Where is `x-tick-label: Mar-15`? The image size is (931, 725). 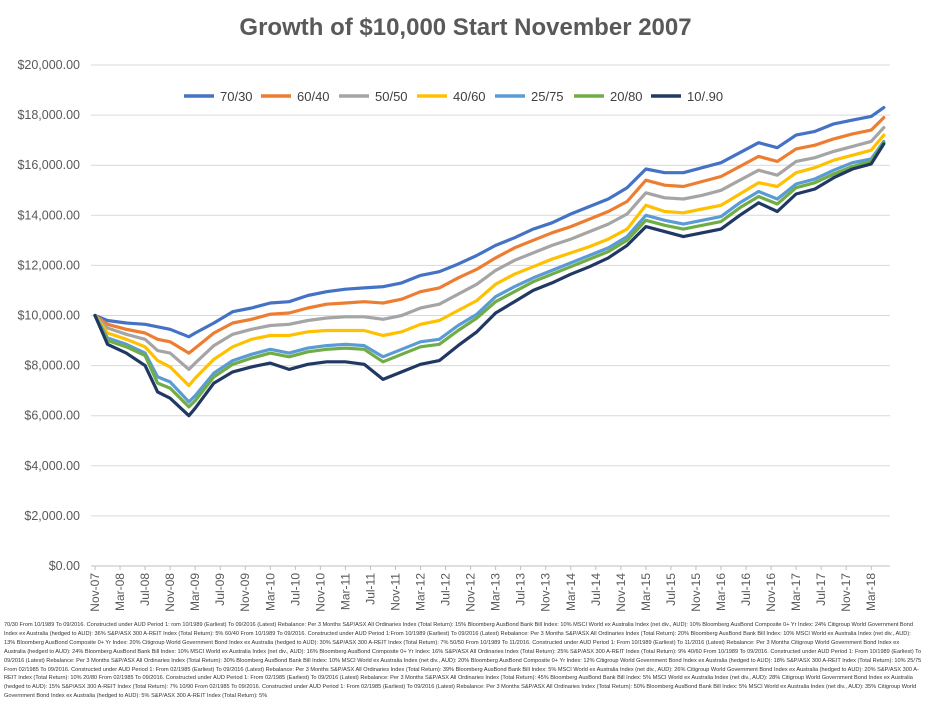 x-tick-label: Mar-15 is located at coordinates (646, 592).